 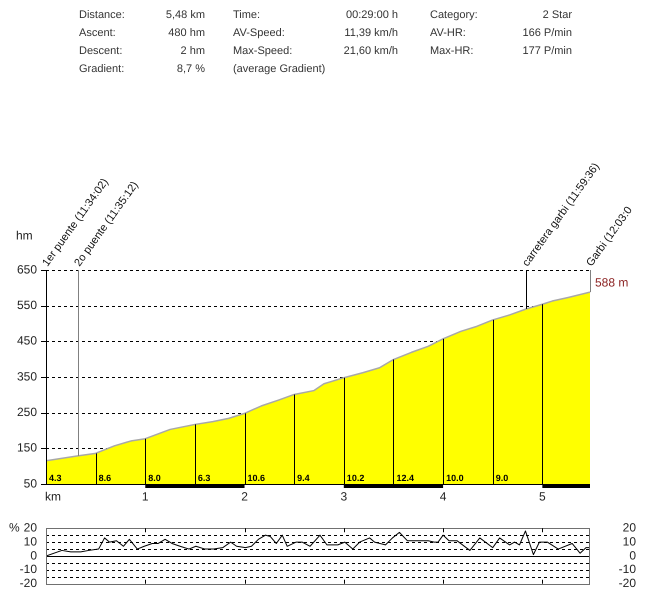 What do you see at coordinates (204, 477) in the screenshot?
I see `annotation: 6.3` at bounding box center [204, 477].